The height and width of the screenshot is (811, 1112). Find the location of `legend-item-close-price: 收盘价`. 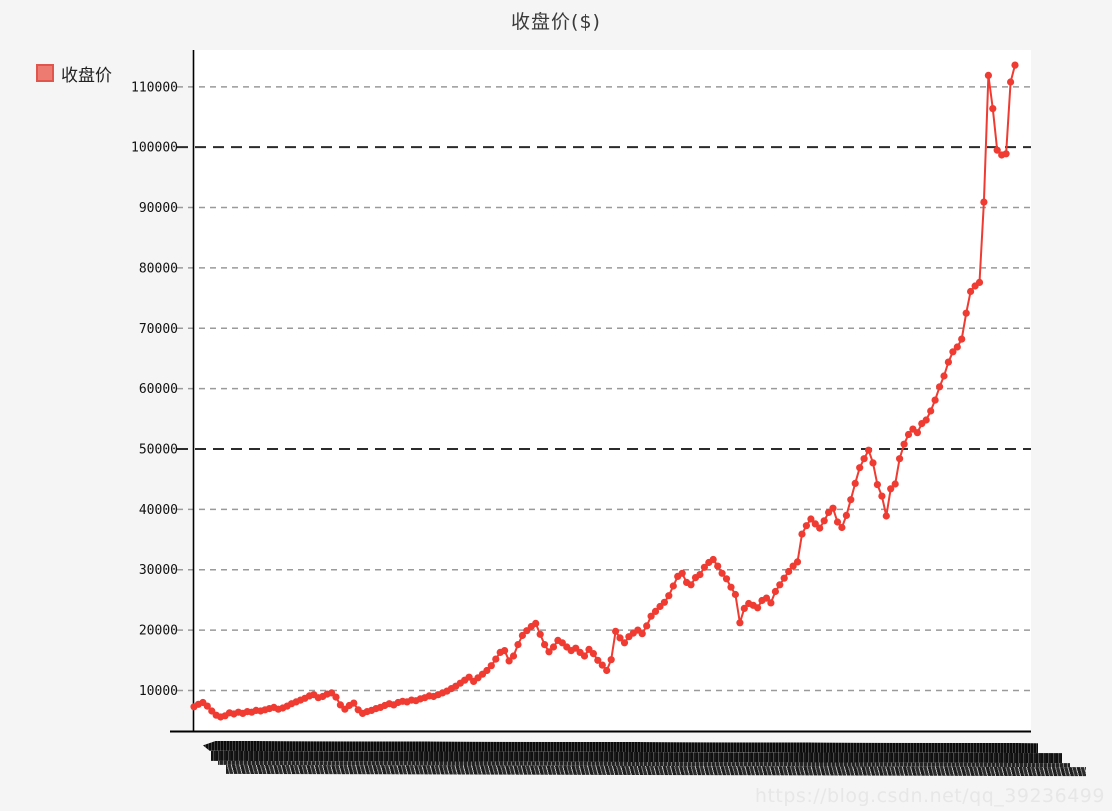

legend-item-close-price: 收盘价 is located at coordinates (74, 74).